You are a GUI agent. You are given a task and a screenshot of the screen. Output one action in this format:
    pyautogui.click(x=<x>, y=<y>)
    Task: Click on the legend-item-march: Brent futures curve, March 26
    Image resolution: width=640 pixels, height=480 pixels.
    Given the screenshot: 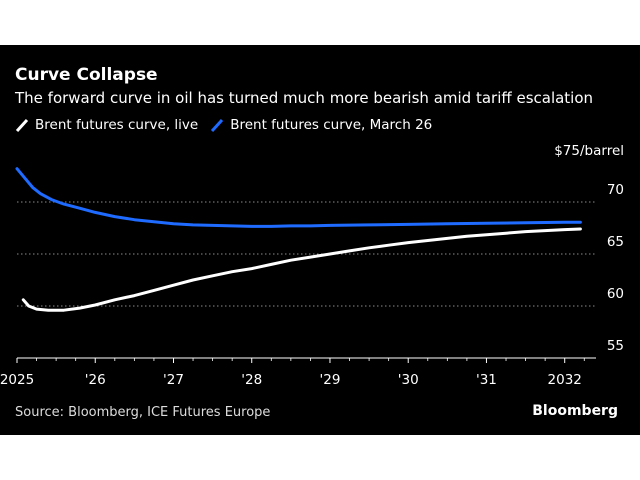 What is the action you would take?
    pyautogui.click(x=321, y=125)
    